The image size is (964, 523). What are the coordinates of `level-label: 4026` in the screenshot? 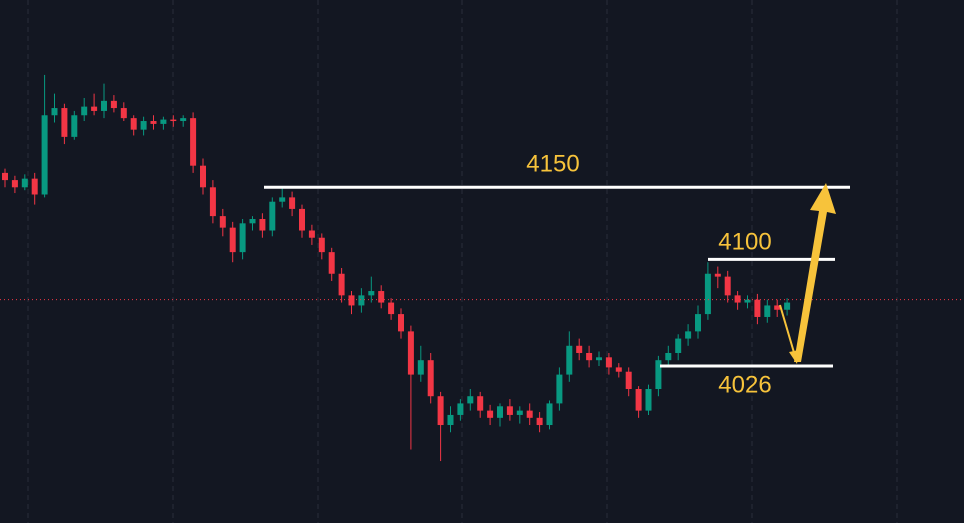 It's located at (744, 384).